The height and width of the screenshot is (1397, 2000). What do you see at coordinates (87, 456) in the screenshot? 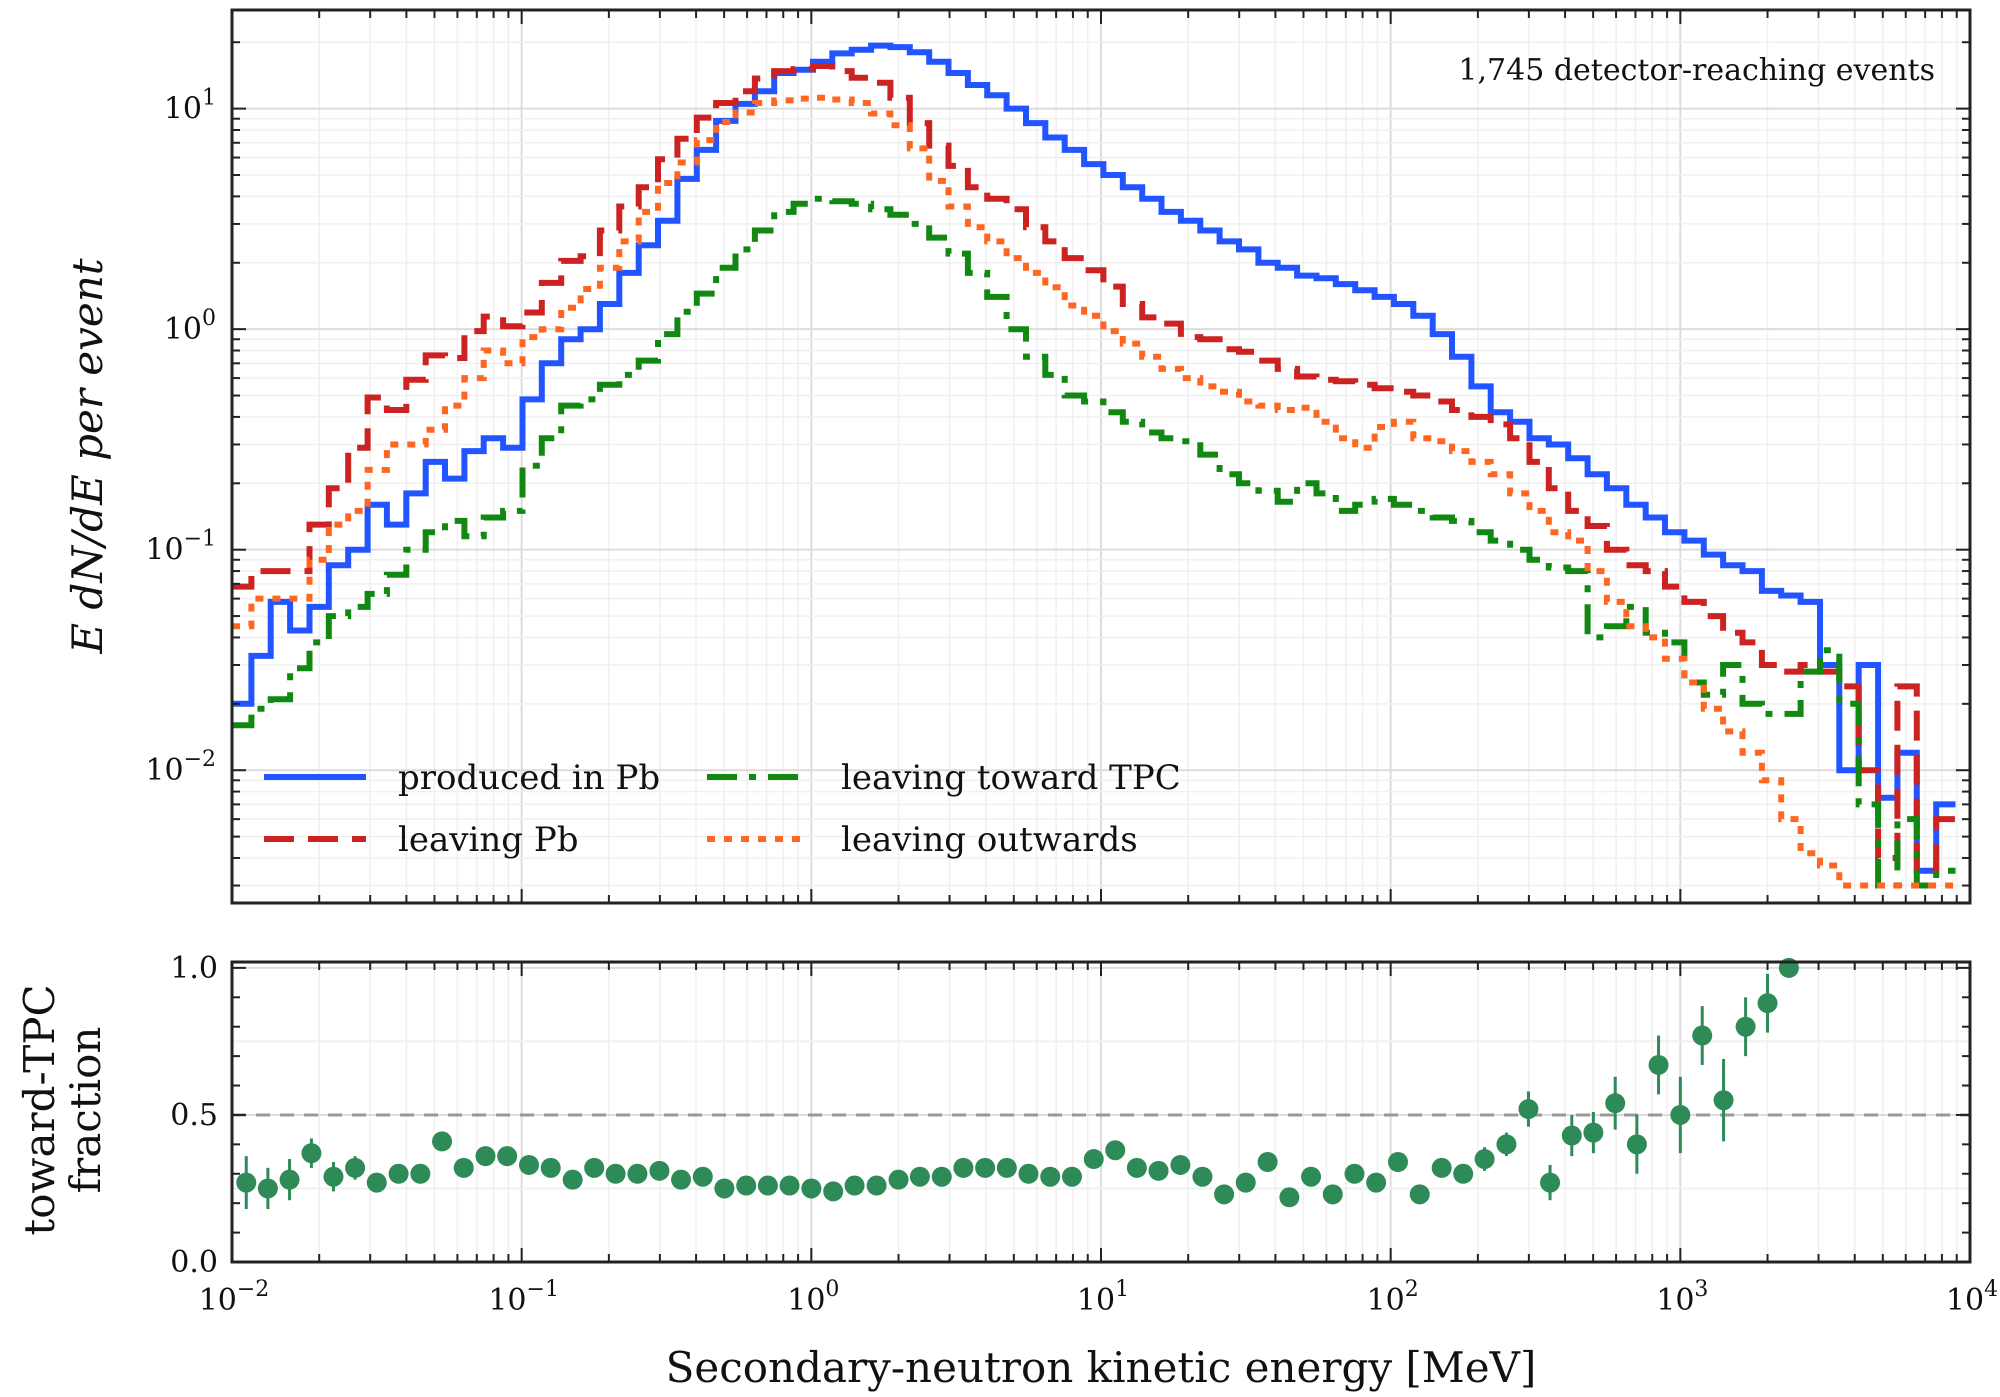
I see `top-y-axis-label: E dN/dE per event` at bounding box center [87, 456].